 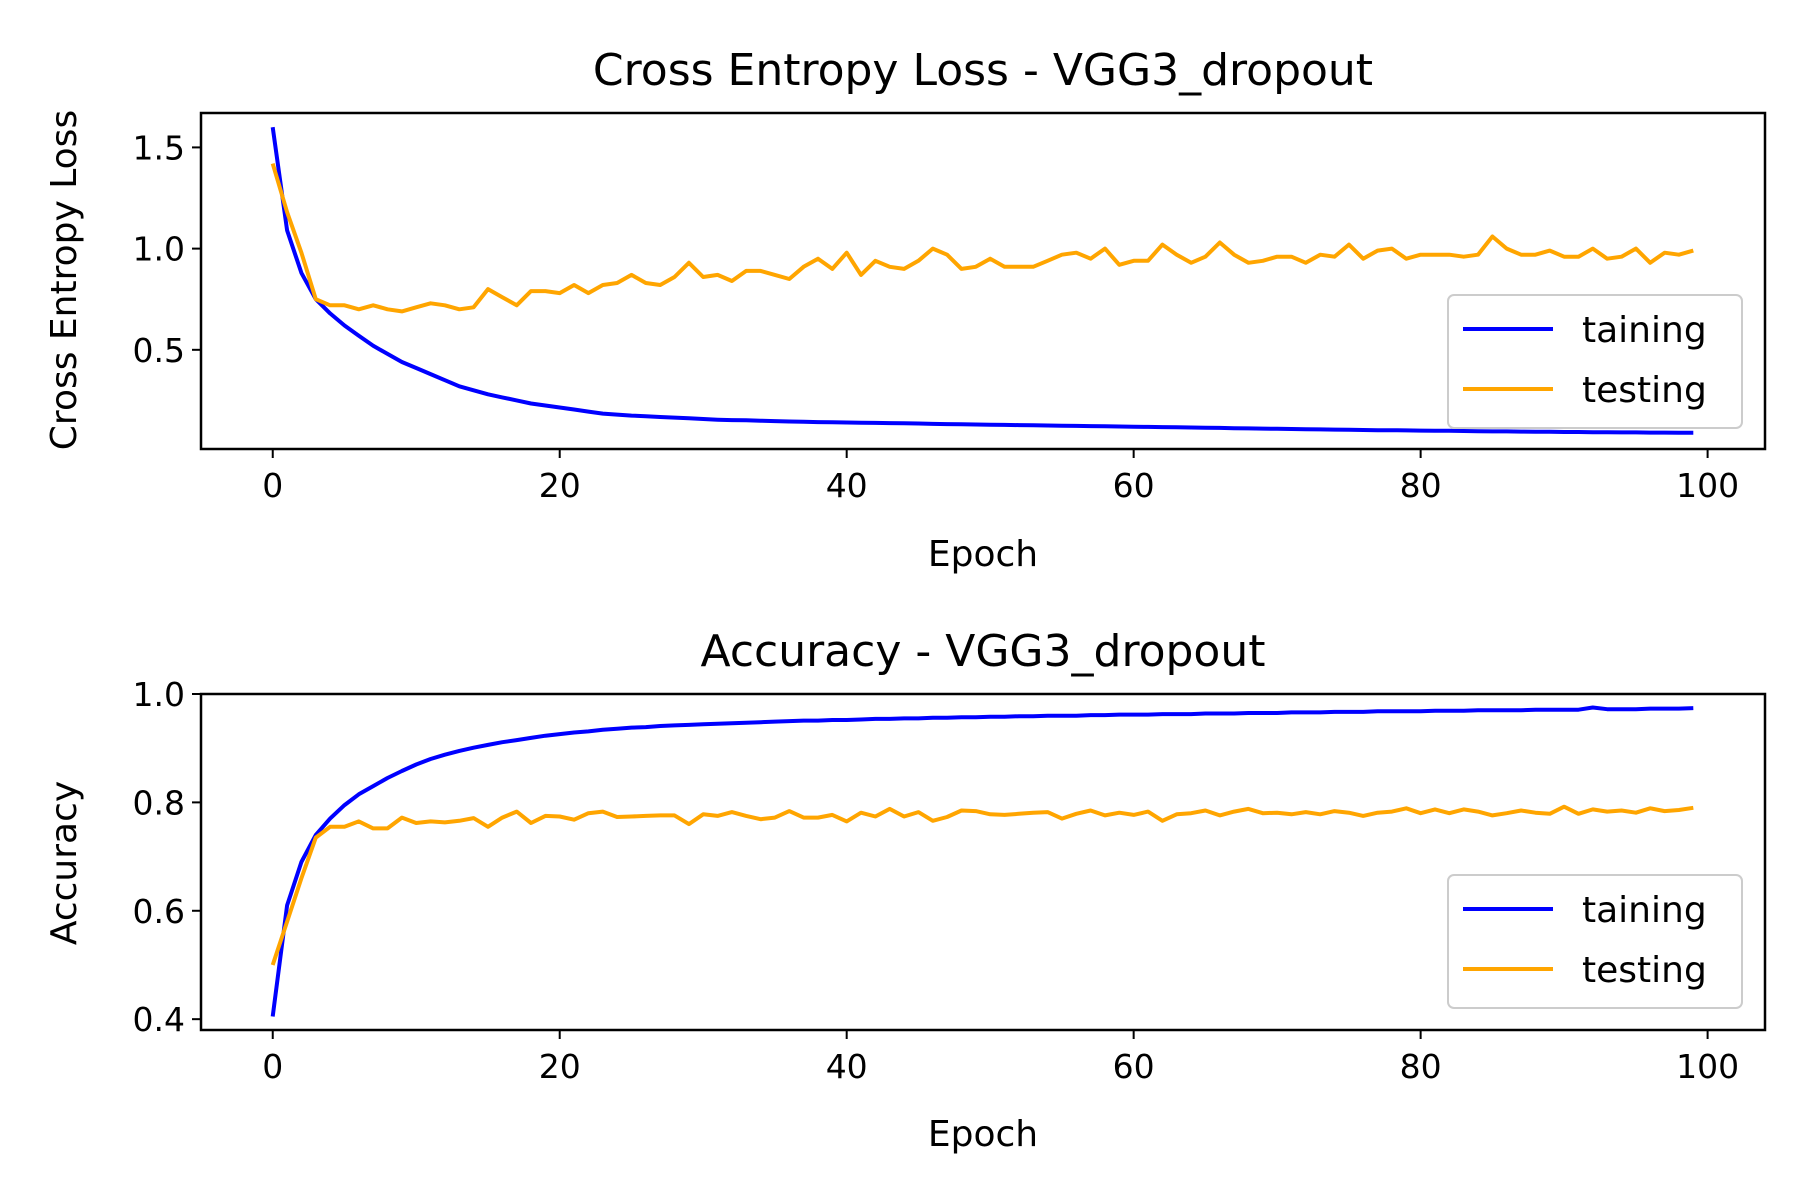 I want to click on chart-title: Cross Entropy Loss - VGG3_dropout, so click(x=983, y=70).